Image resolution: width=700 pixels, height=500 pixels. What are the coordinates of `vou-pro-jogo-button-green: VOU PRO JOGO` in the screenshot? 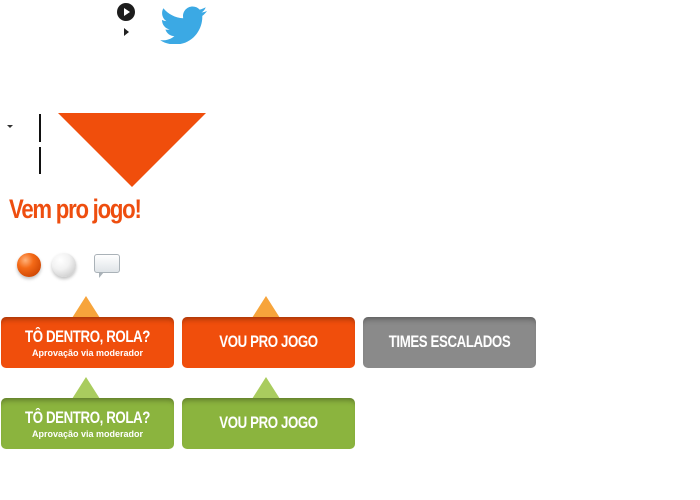 It's located at (268, 423).